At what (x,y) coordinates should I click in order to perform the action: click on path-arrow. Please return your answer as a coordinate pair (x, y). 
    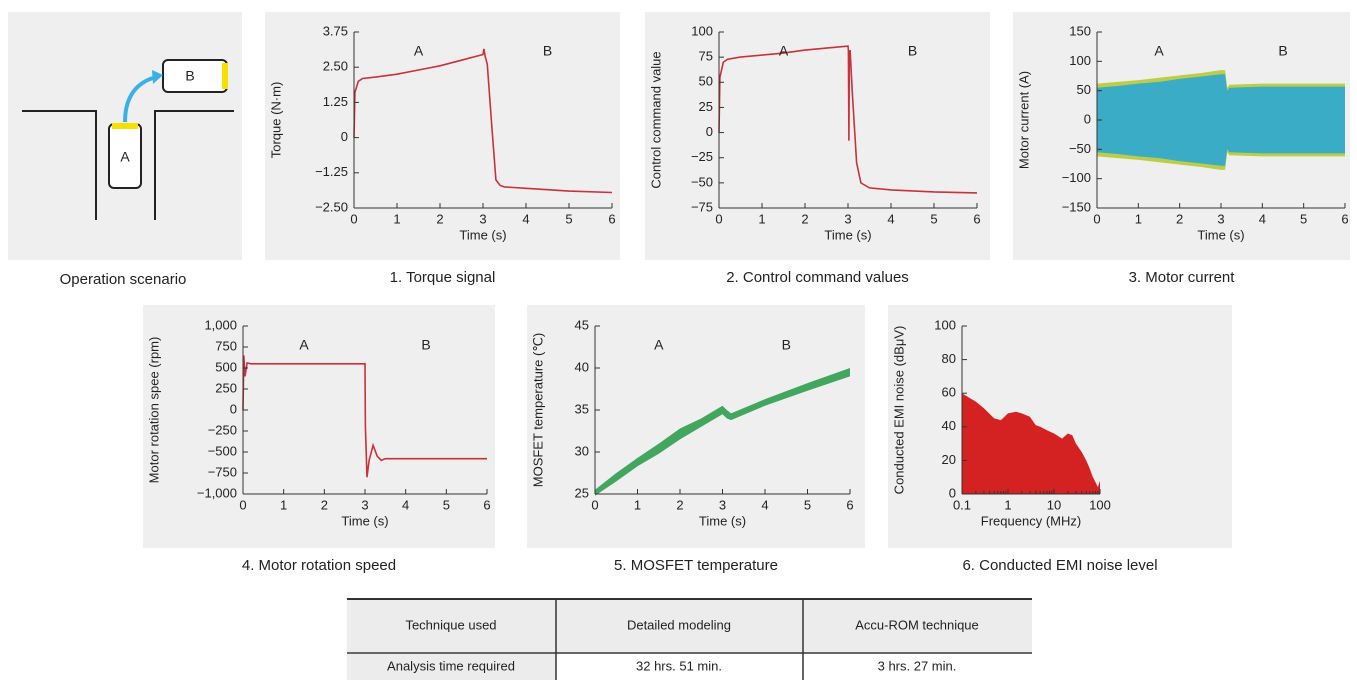
    Looking at the image, I should click on (140, 99).